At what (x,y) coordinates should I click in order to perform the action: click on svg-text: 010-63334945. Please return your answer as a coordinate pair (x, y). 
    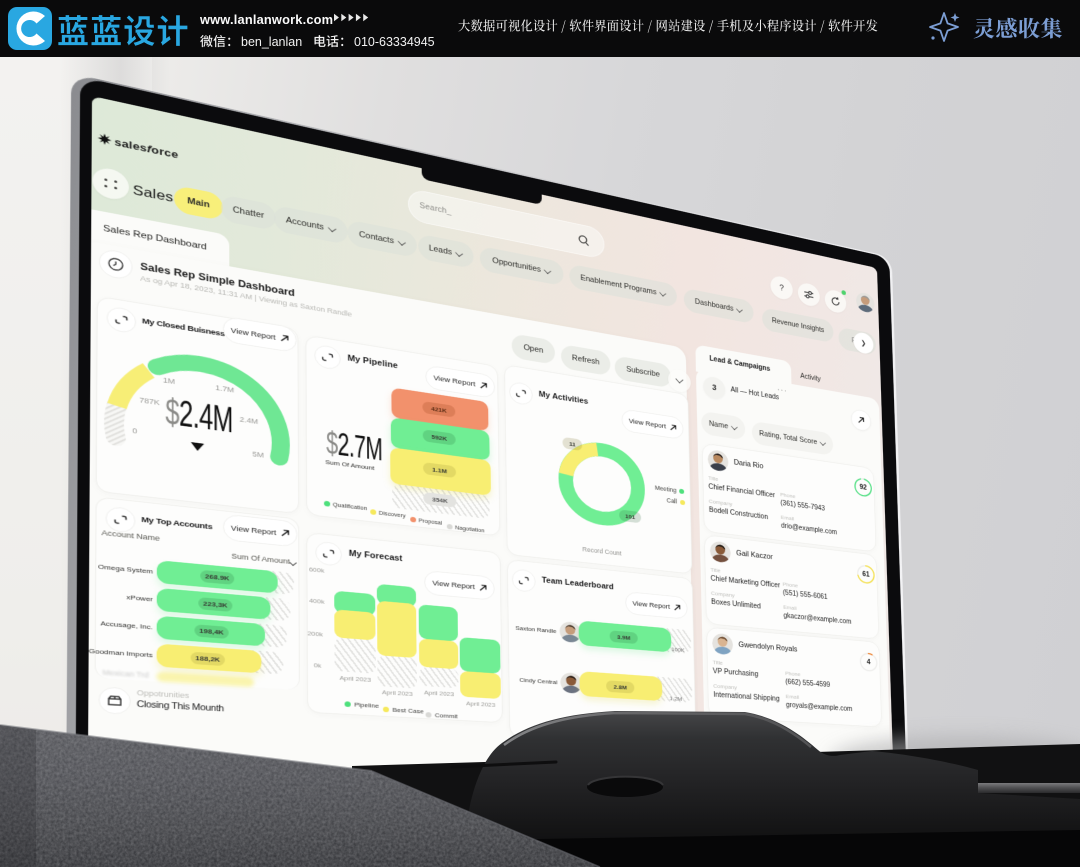
    Looking at the image, I should click on (394, 42).